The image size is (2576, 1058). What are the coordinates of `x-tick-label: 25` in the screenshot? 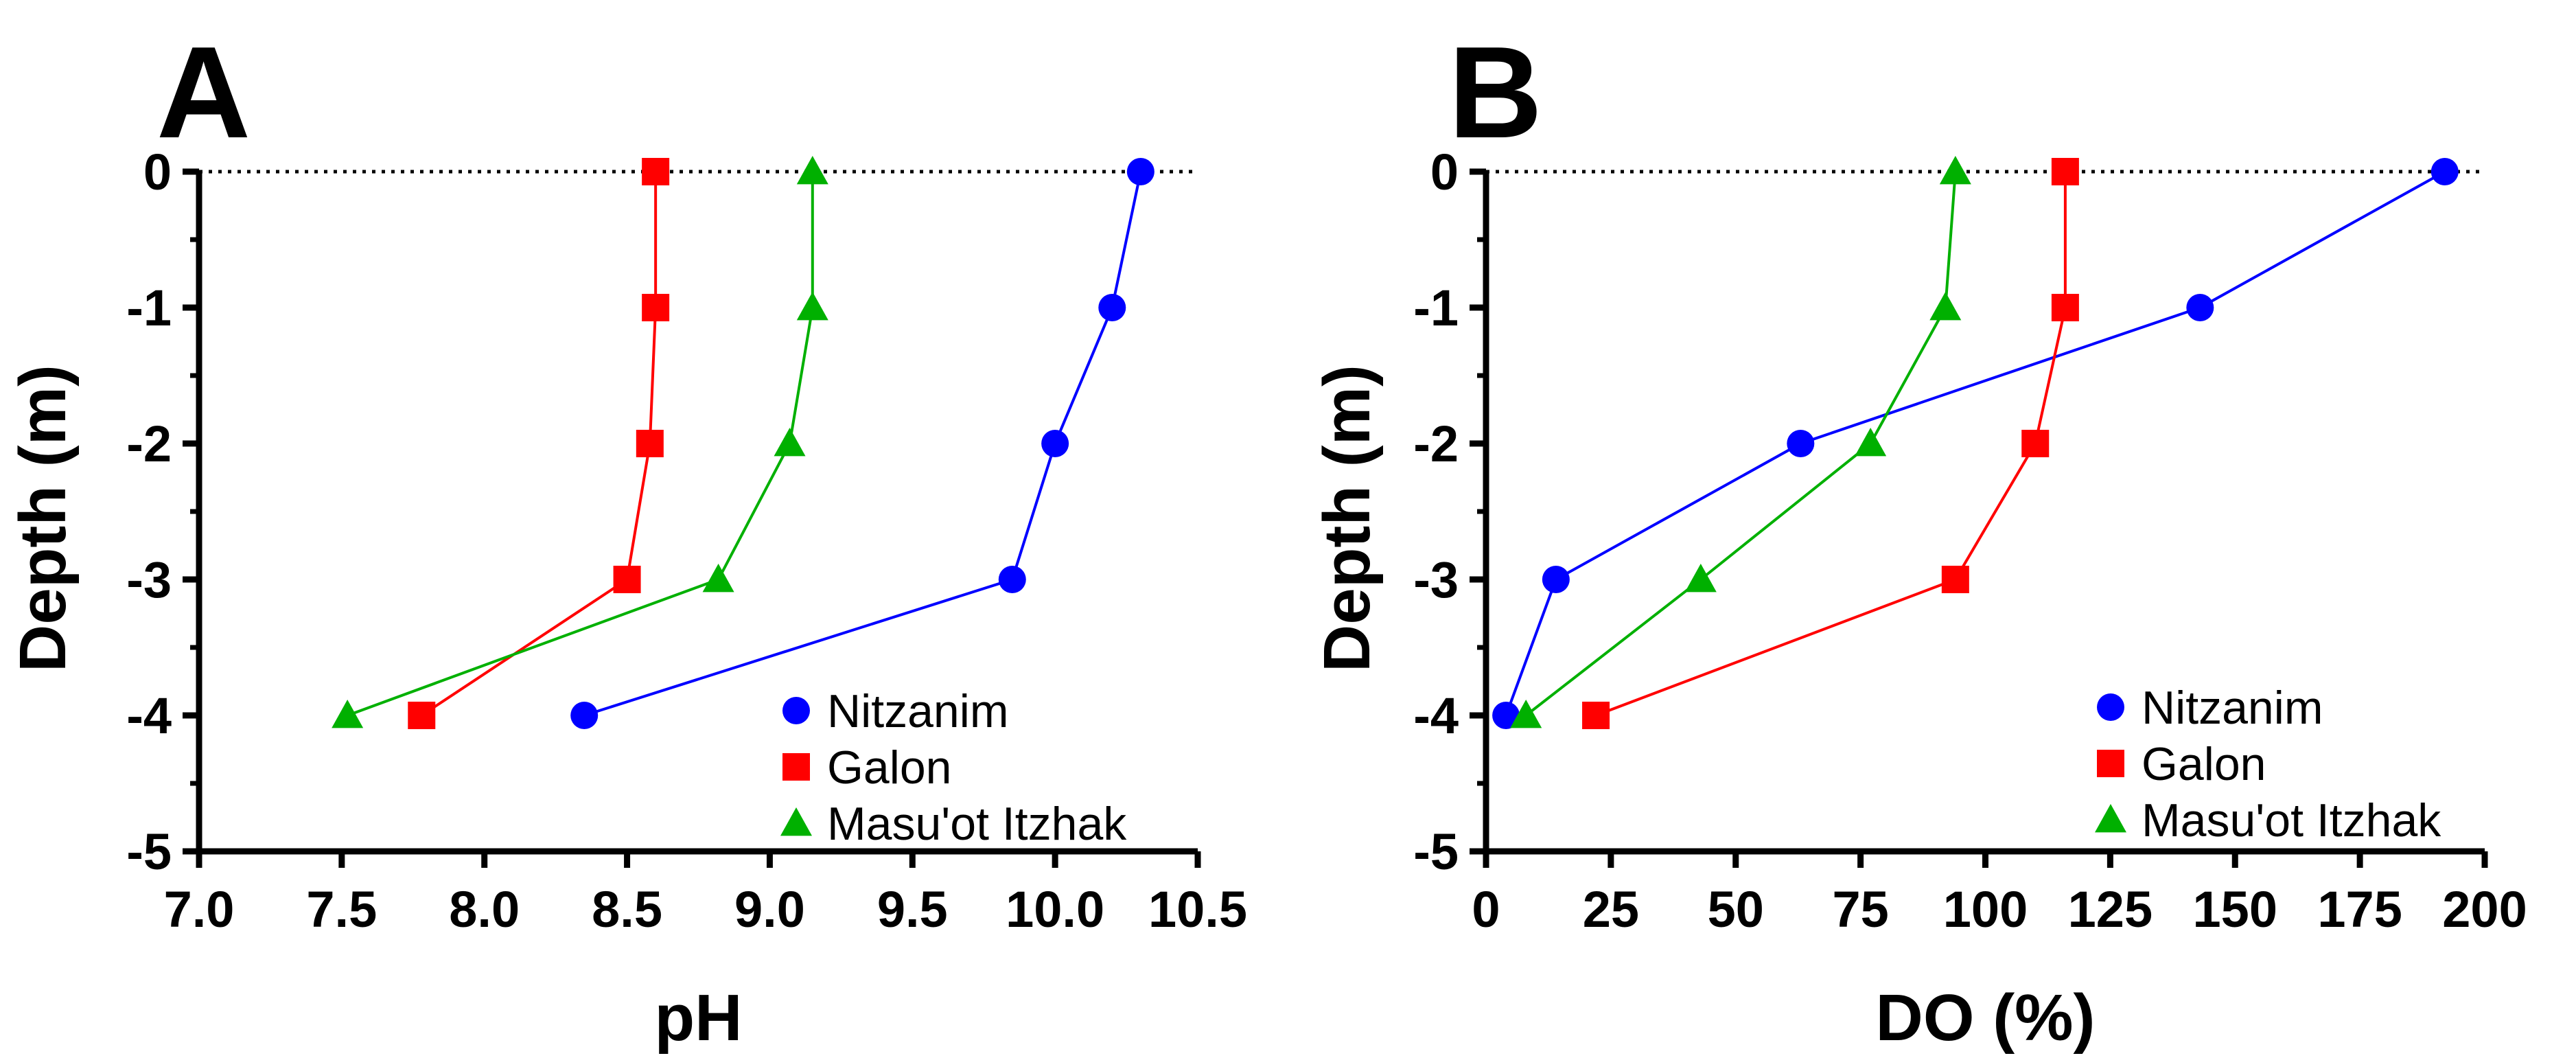 It's located at (1611, 909).